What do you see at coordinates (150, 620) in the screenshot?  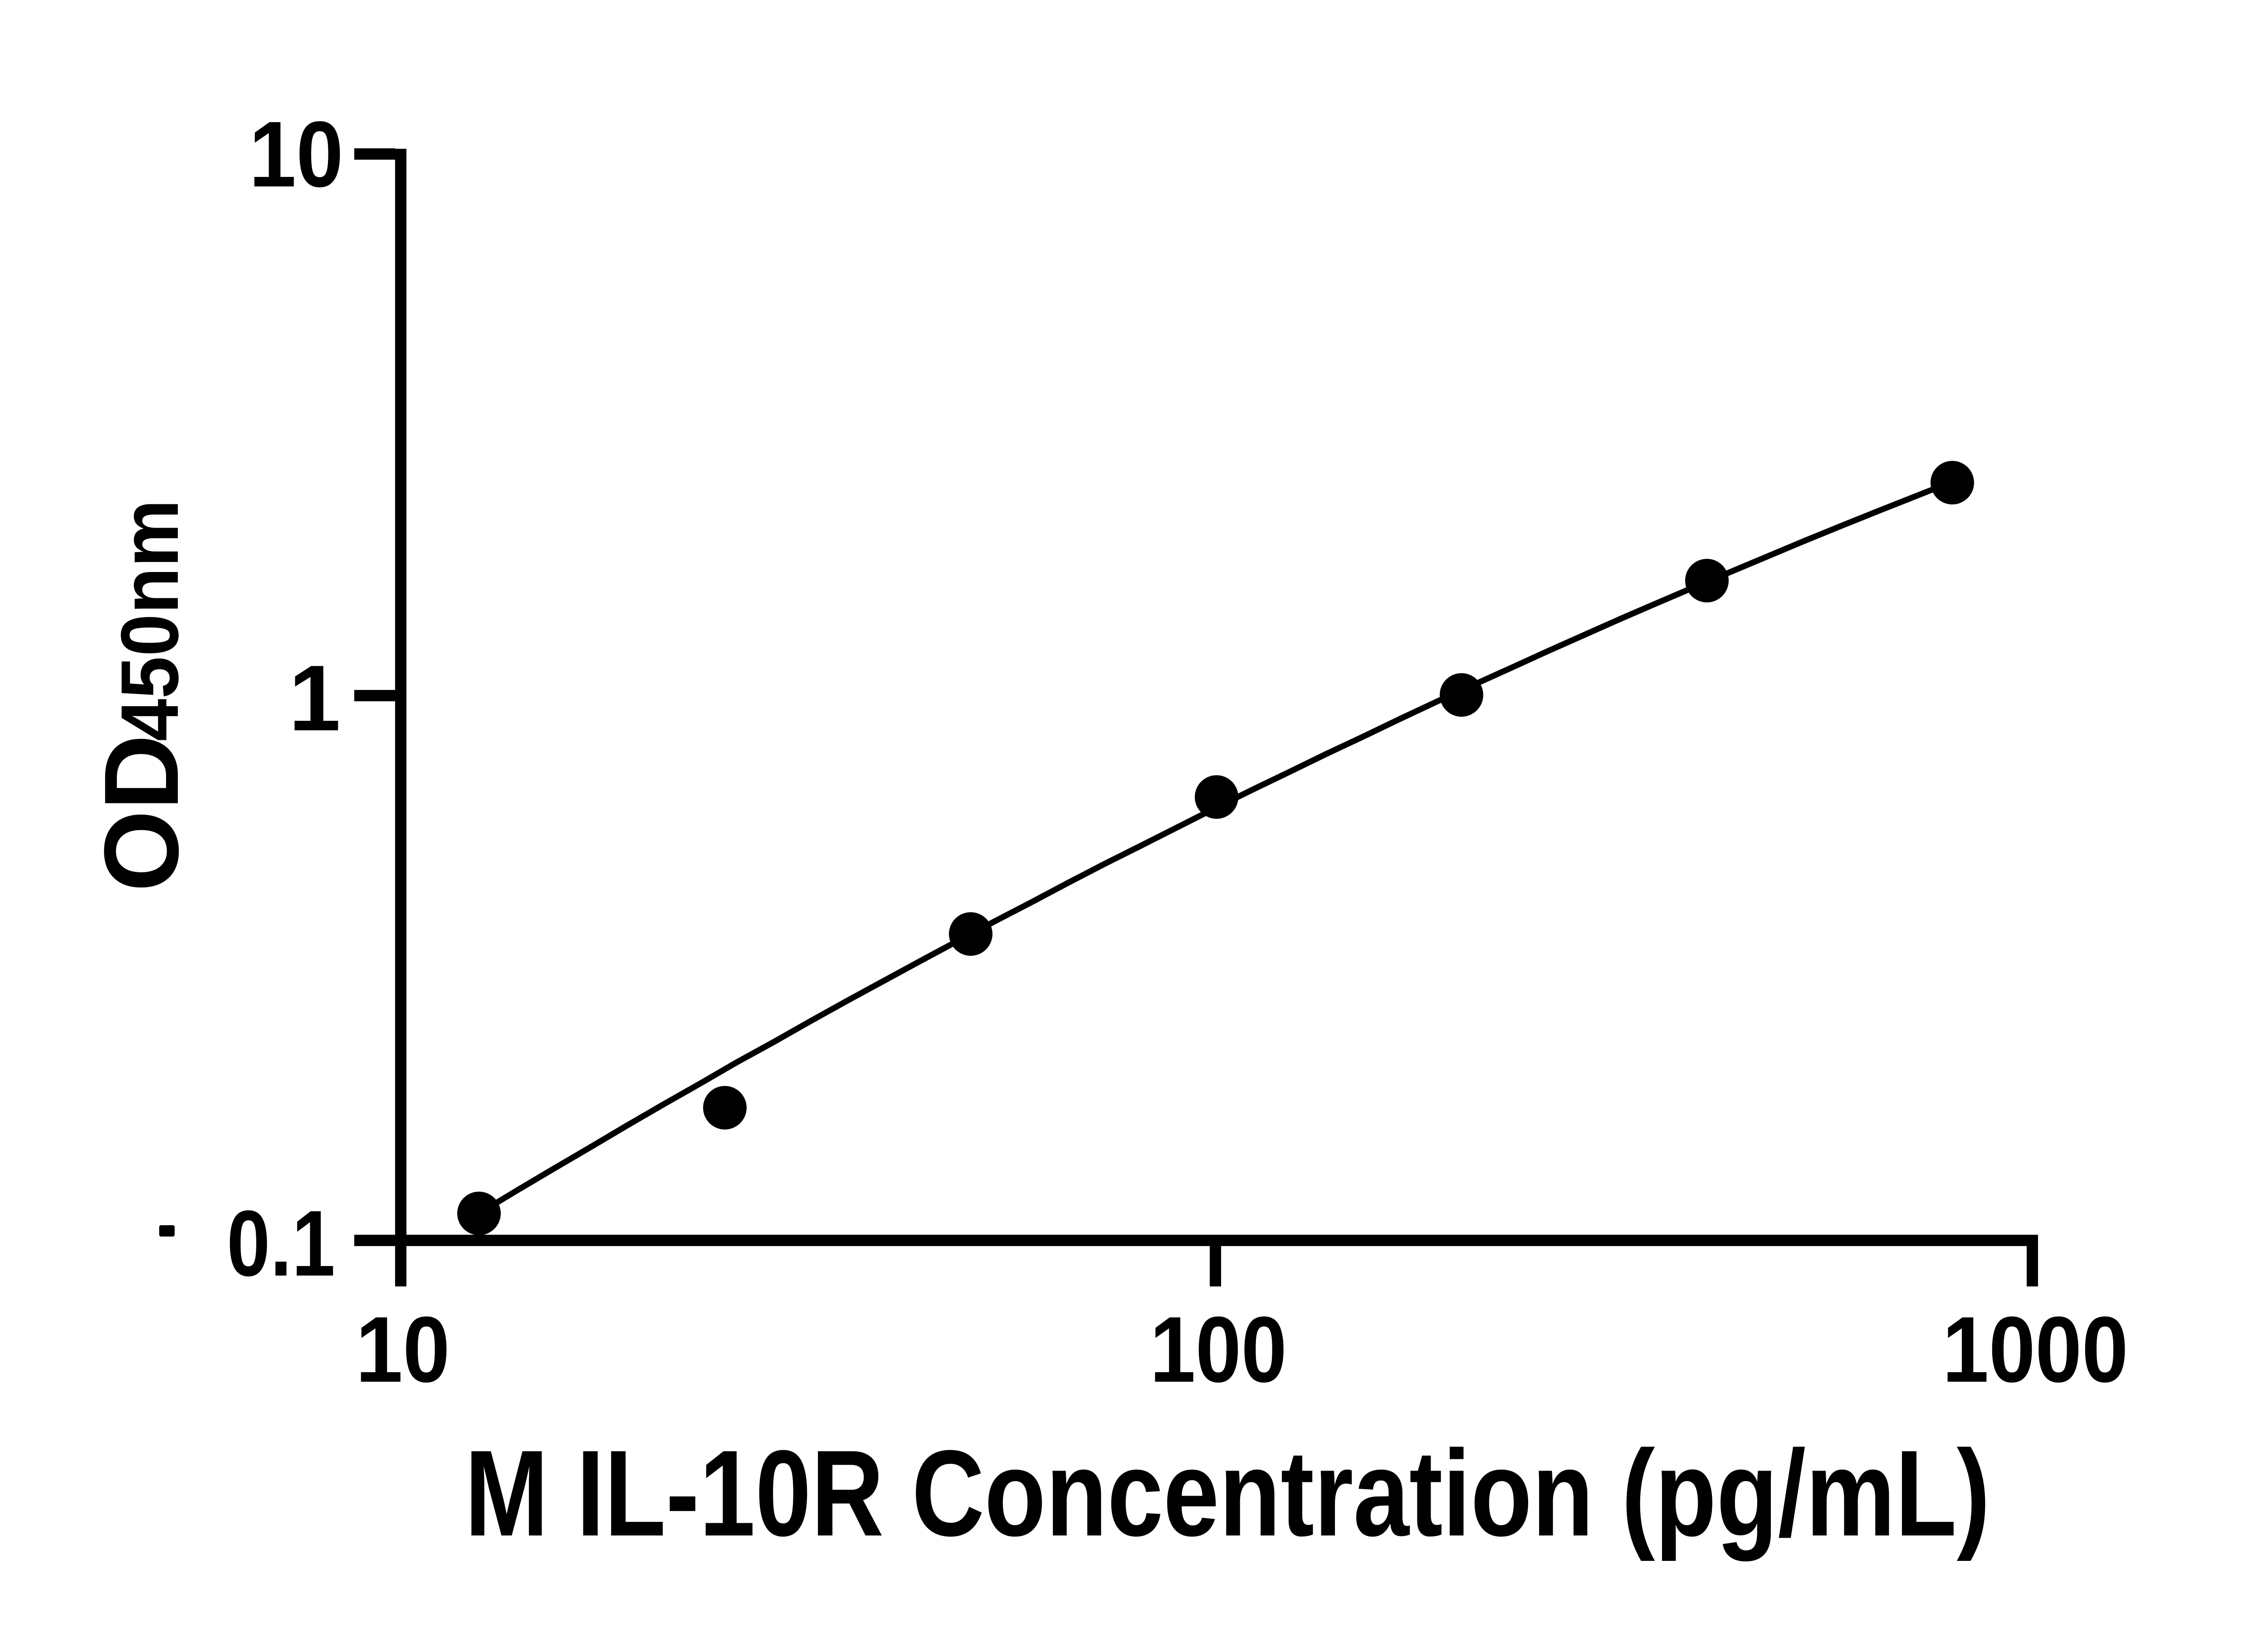 I see `svg-text: 450nm` at bounding box center [150, 620].